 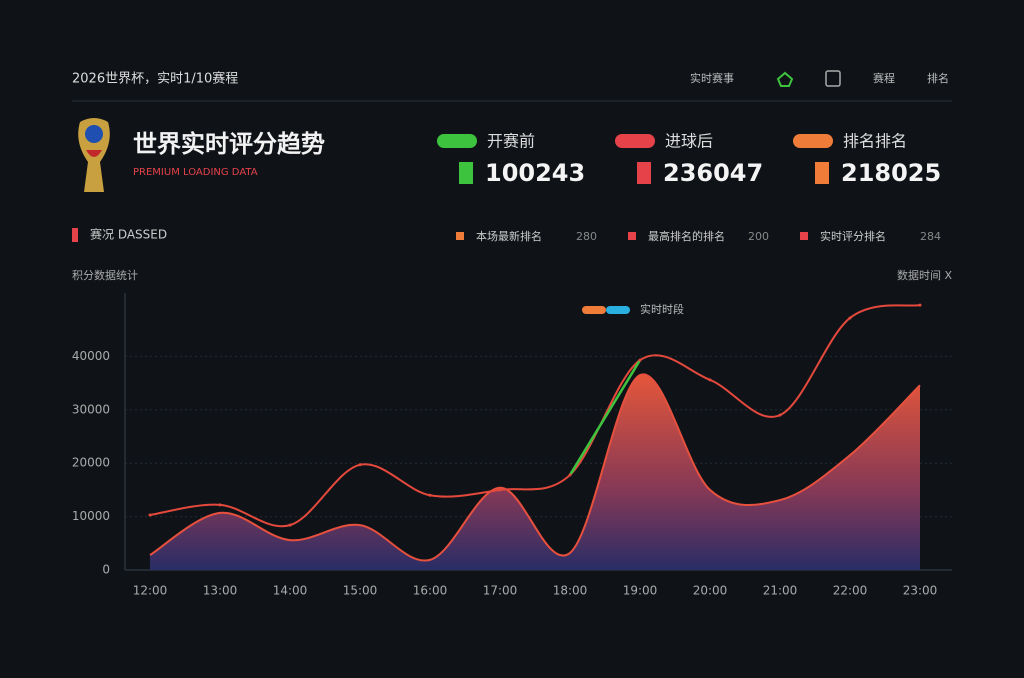 I want to click on x-tick-label: 12:00, so click(x=150, y=591).